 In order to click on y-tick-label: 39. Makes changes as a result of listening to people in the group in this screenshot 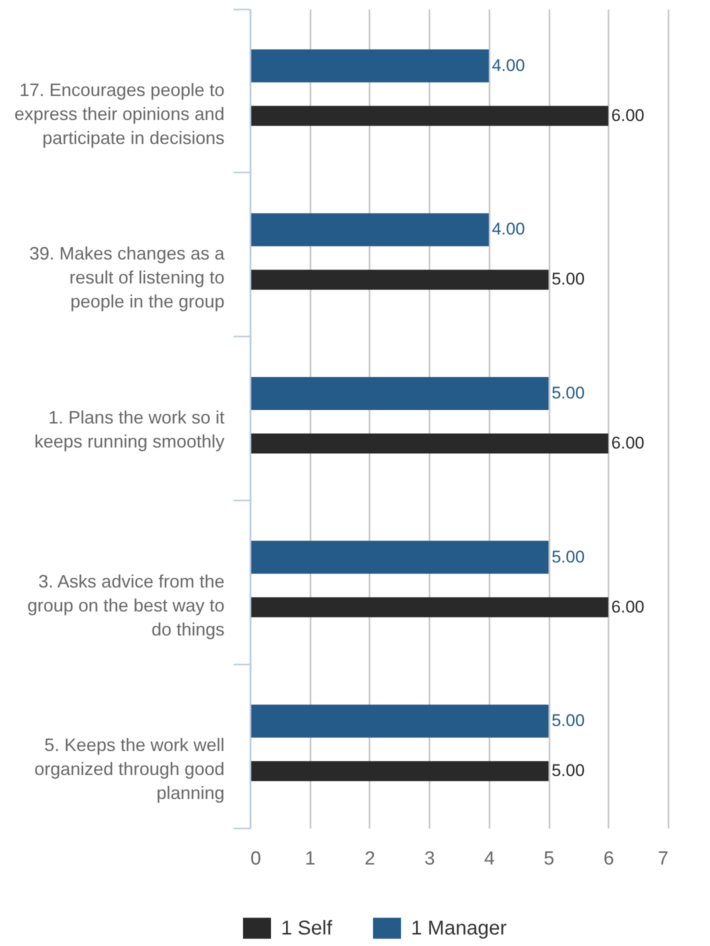, I will do `click(127, 278)`.